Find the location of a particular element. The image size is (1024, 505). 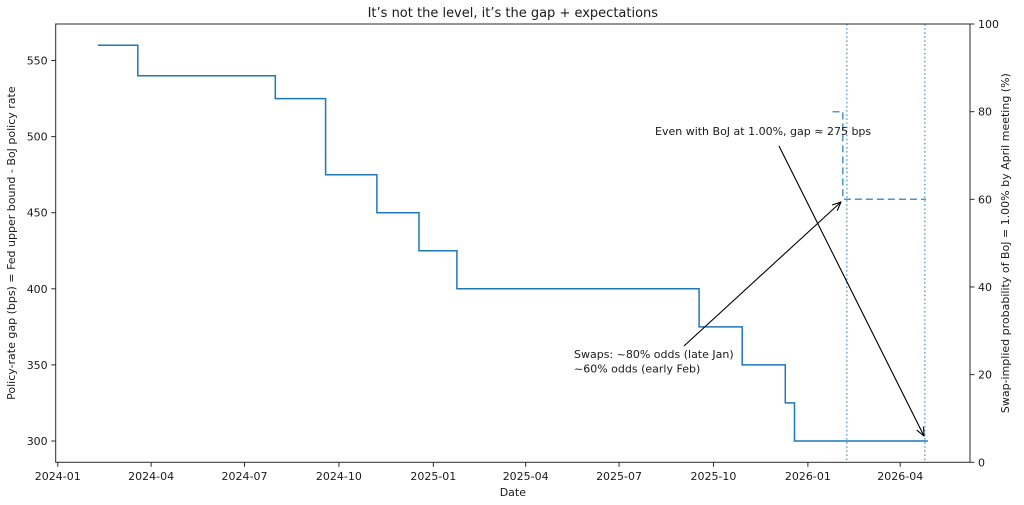

y-right-tick-label: 20 is located at coordinates (985, 375).